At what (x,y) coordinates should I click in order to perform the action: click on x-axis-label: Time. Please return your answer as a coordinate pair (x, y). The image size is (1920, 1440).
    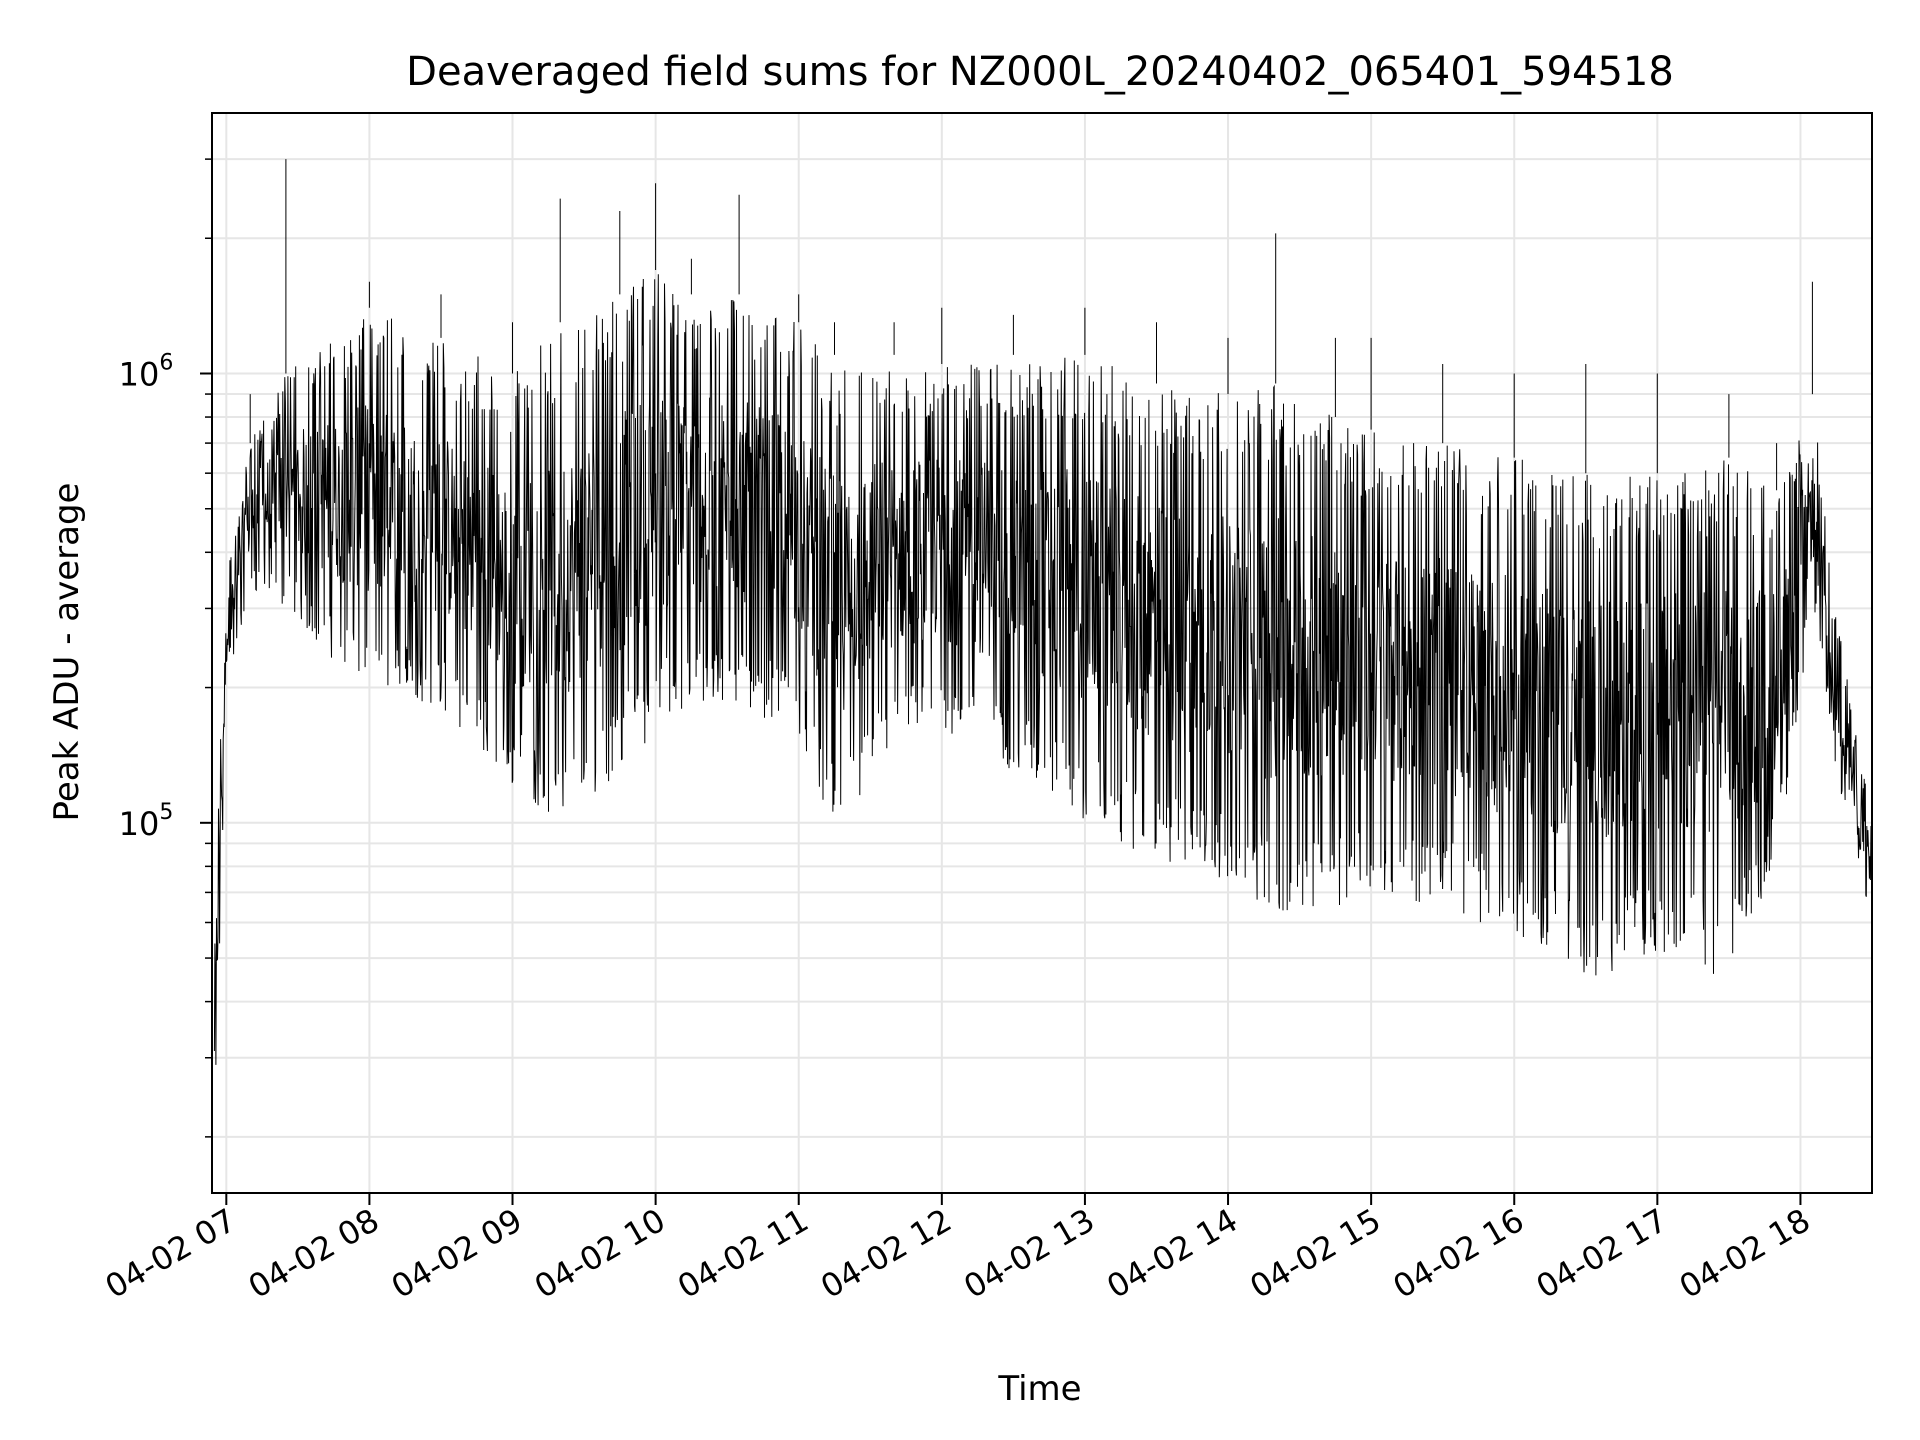
    Looking at the image, I should click on (1039, 1389).